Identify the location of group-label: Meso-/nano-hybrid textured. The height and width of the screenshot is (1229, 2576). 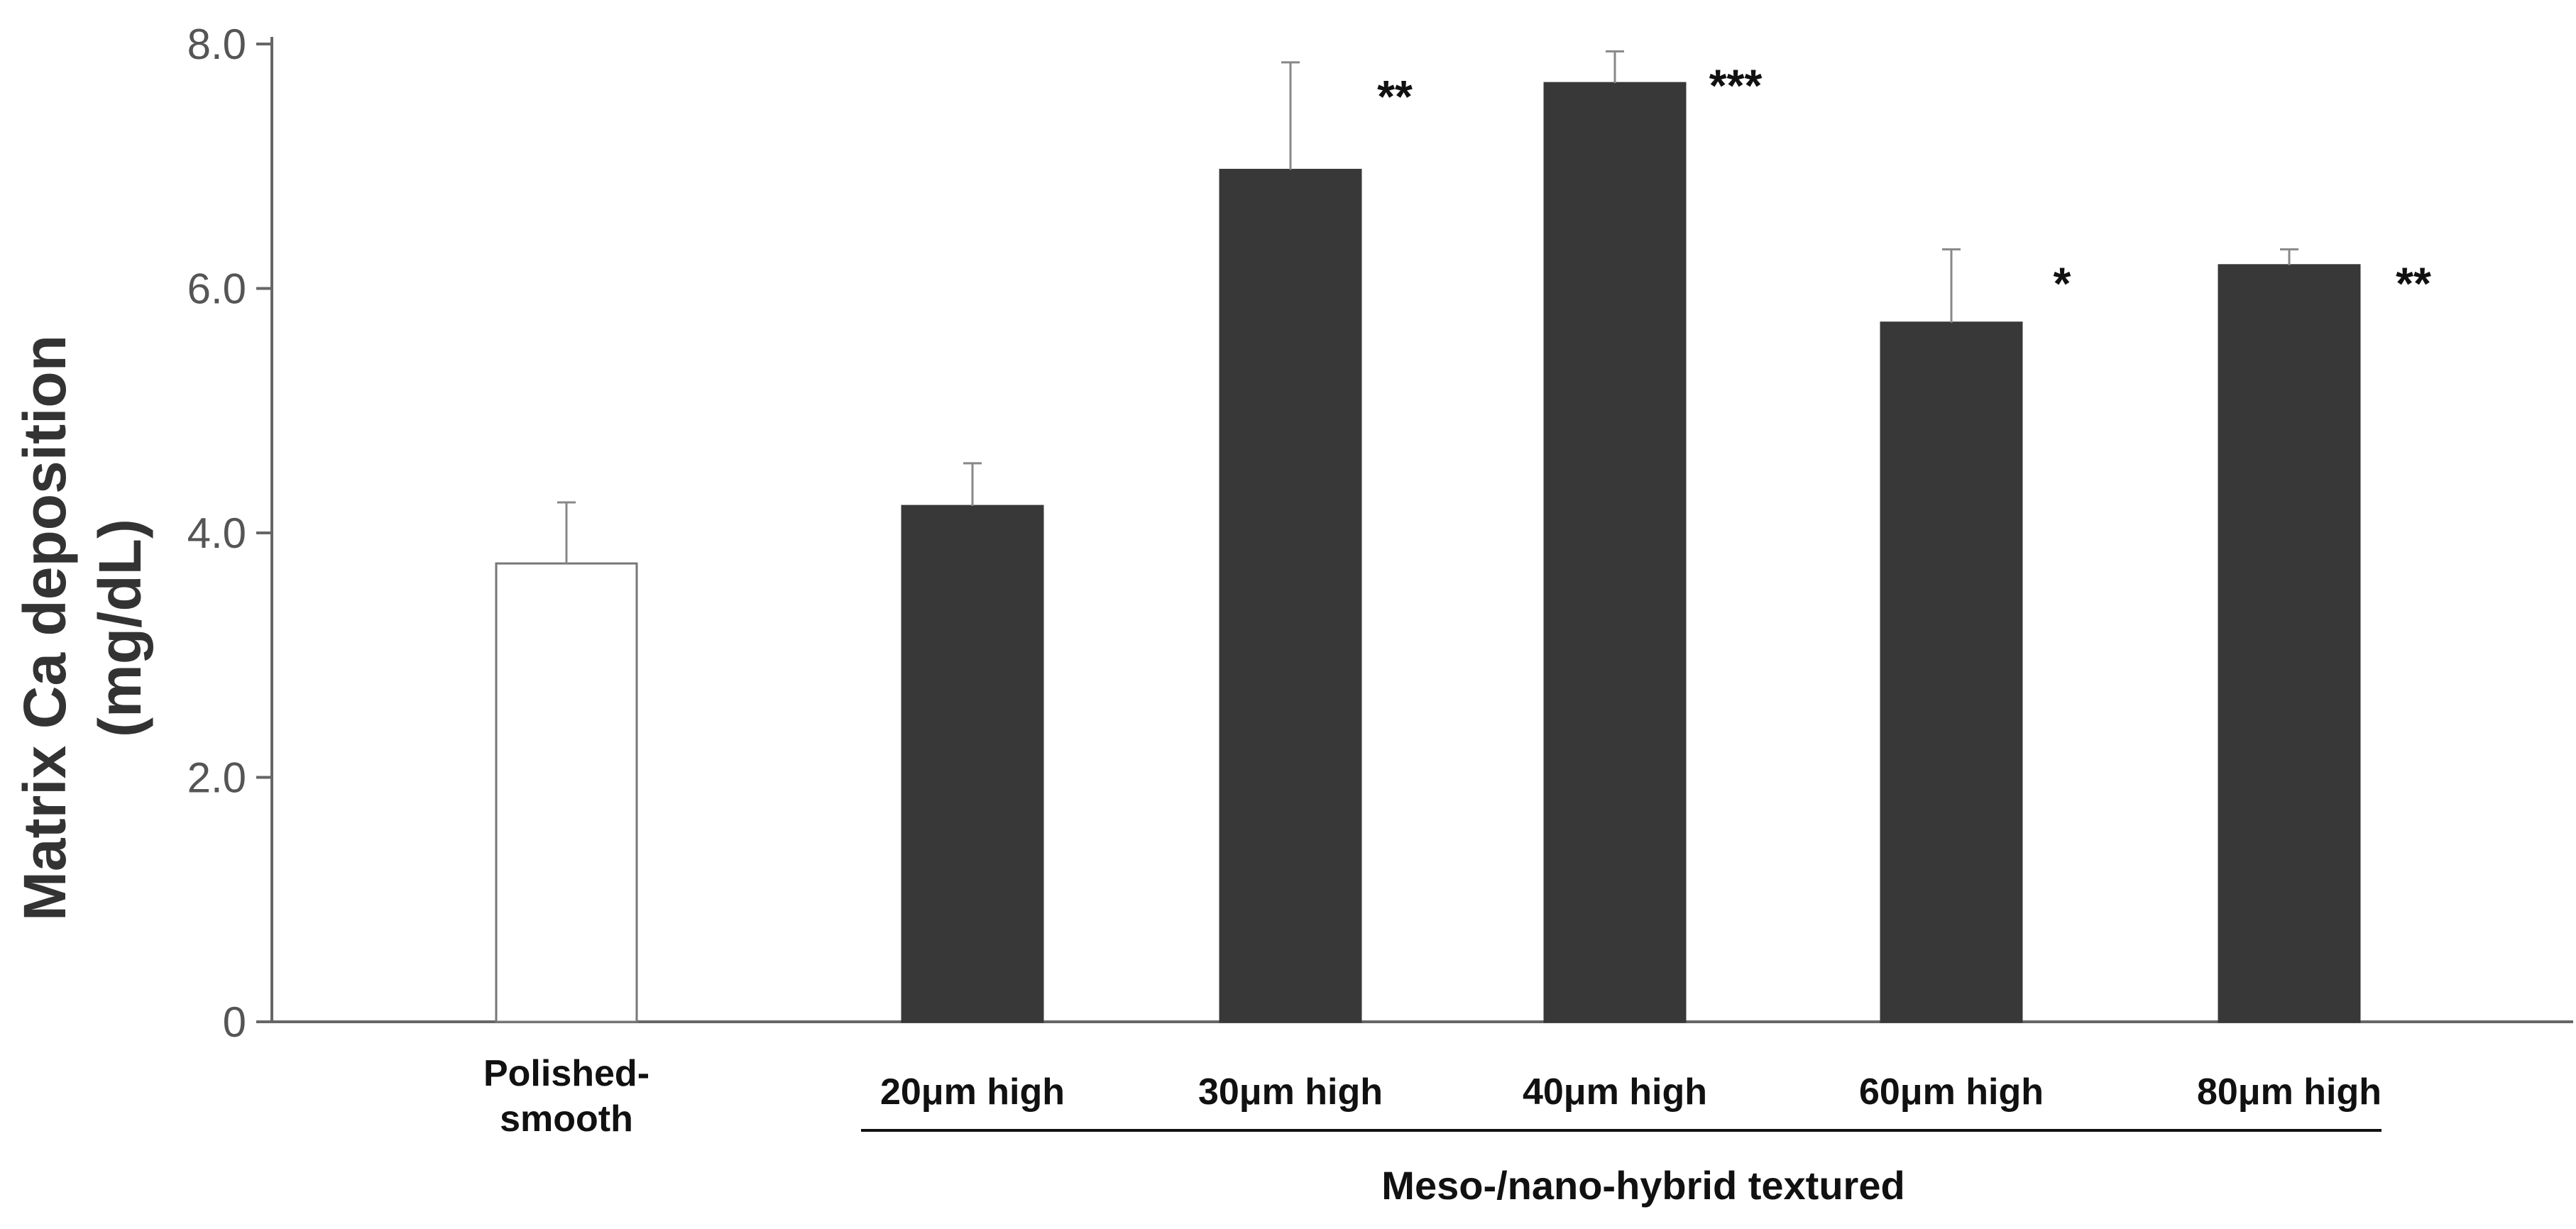
(1642, 1185).